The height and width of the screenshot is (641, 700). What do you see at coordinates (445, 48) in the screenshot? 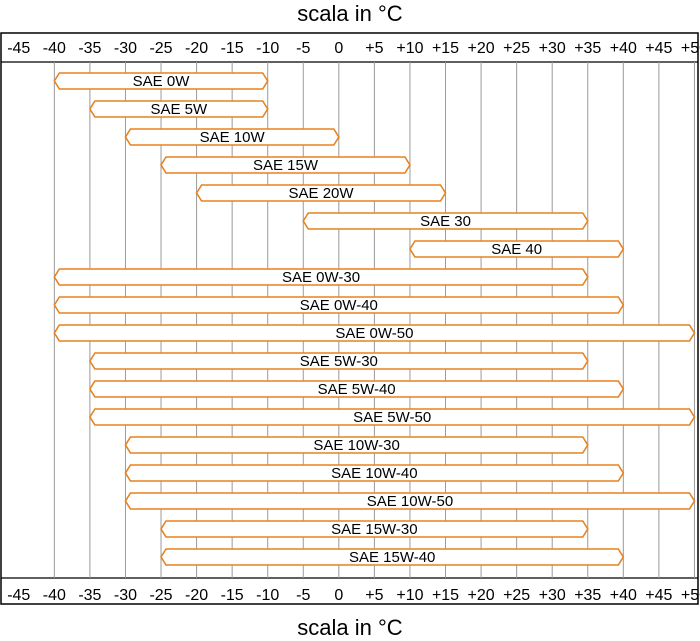
I see `top-tick-label: +15` at bounding box center [445, 48].